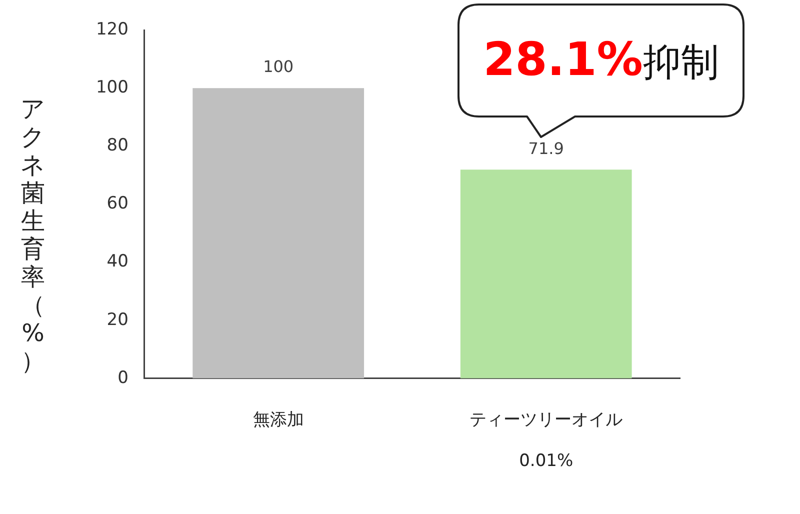 This screenshot has width=800, height=514. I want to click on y-tick-label: 120, so click(112, 29).